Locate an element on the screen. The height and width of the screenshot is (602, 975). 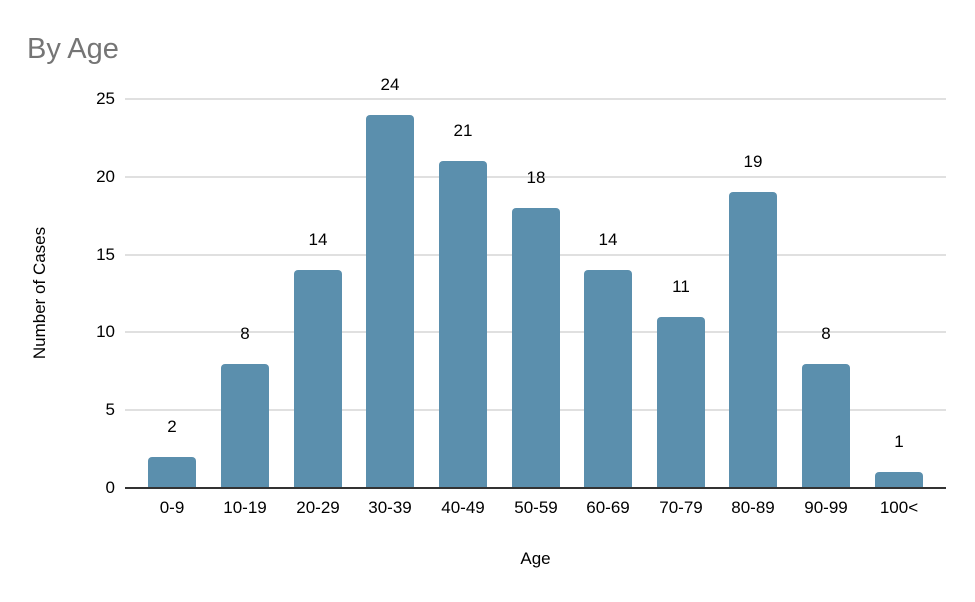
x-tick-label: 20-29 is located at coordinates (318, 507).